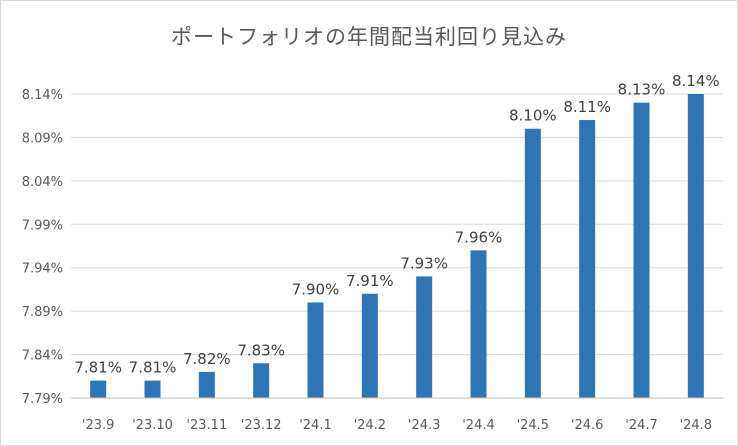 Image resolution: width=738 pixels, height=446 pixels. I want to click on y-tick-label: 8.14%, so click(42, 95).